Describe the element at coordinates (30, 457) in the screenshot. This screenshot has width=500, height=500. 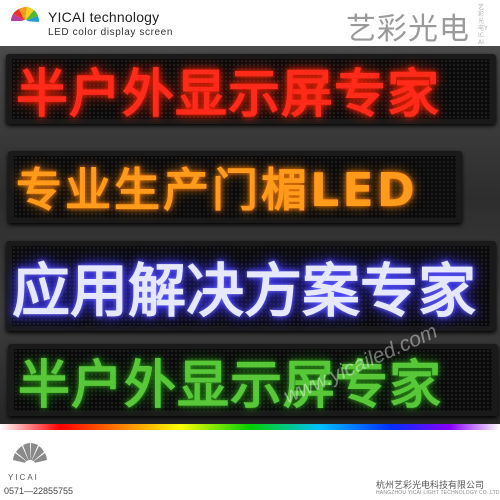
I see `yicai-footer-logo-icon` at that location.